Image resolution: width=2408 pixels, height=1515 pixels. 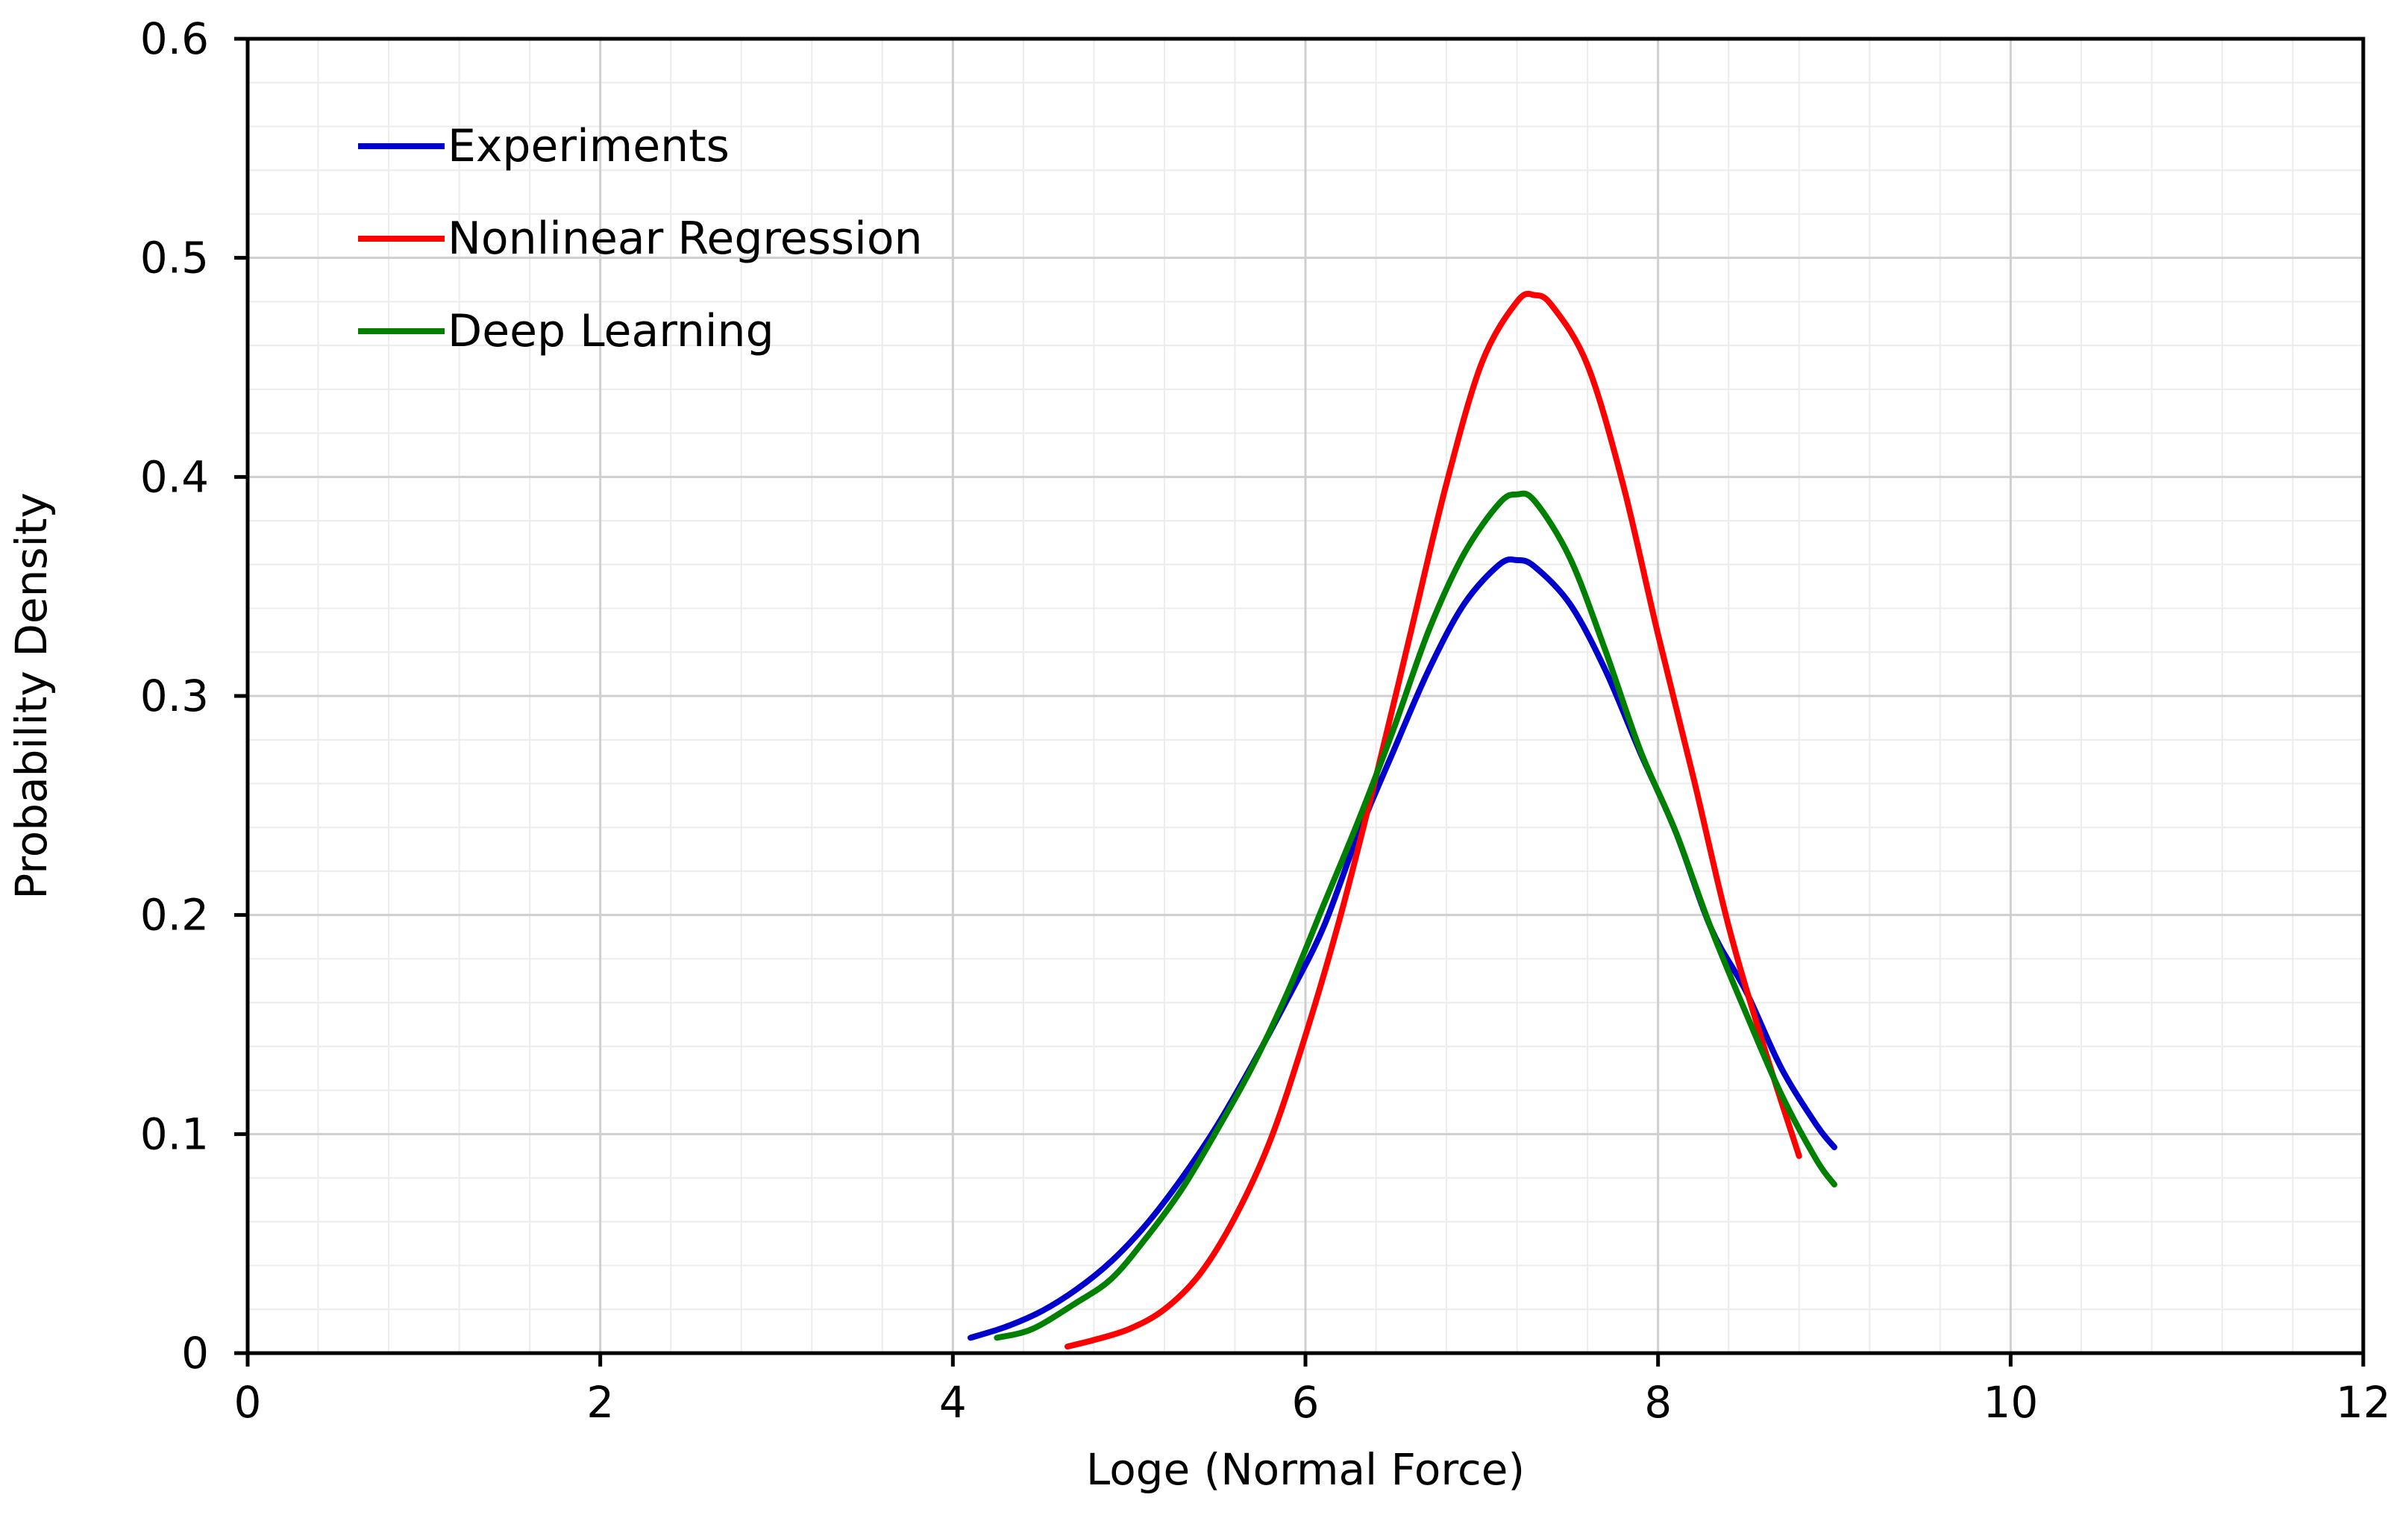 I want to click on x-tick-label: 10, so click(x=2011, y=1402).